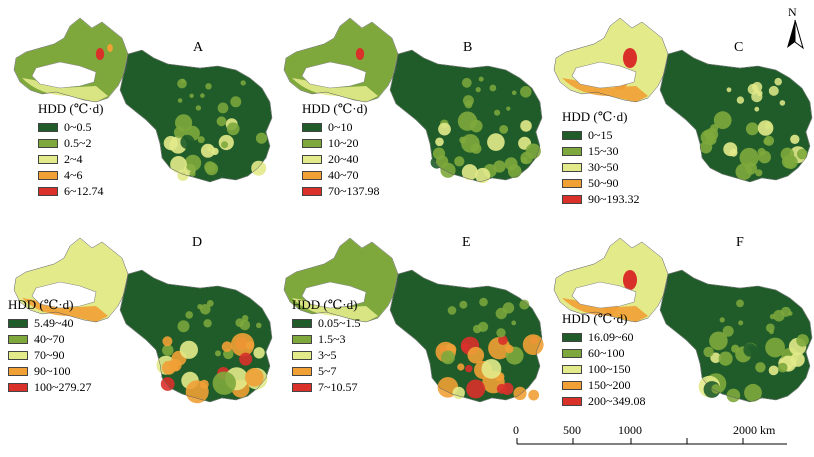 The image size is (814, 457). I want to click on legend-row: 60~100, so click(604, 353).